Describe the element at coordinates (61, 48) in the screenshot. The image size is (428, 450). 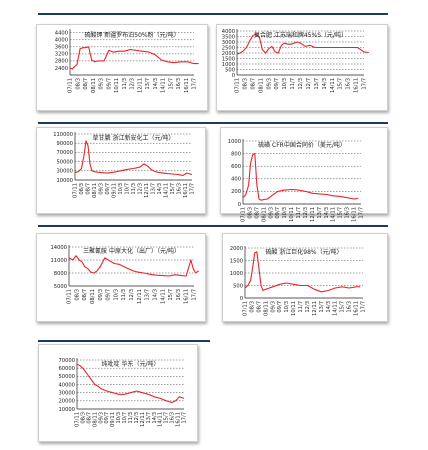
I see `y-tick-label: 3600` at that location.